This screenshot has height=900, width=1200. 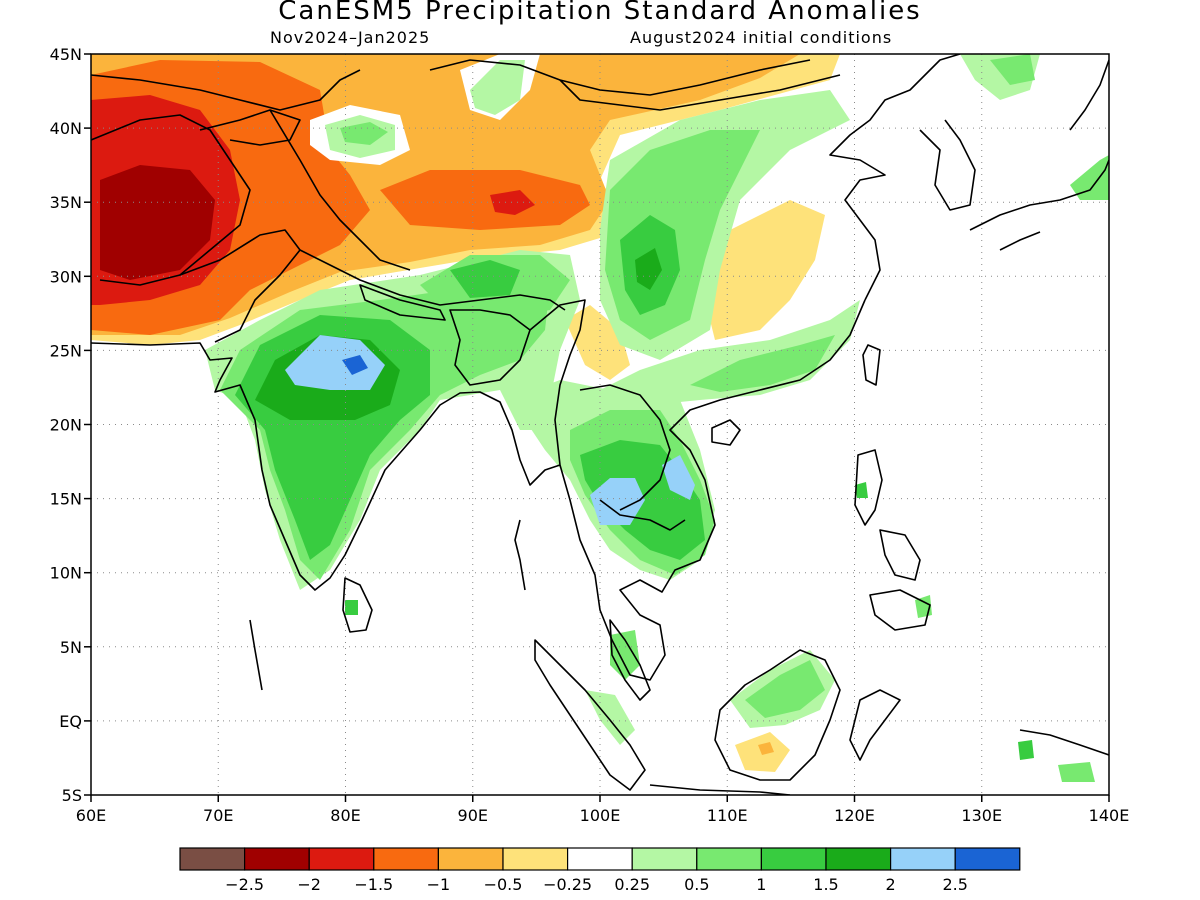 I want to click on coastline-new-guinea, so click(x=1064, y=742).